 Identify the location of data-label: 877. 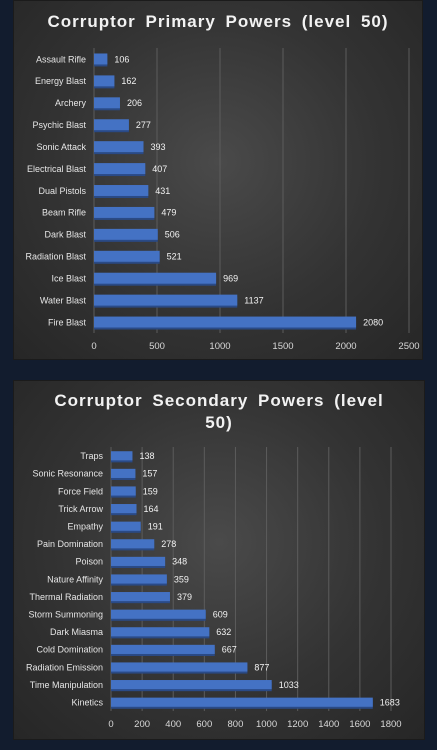
(261, 667).